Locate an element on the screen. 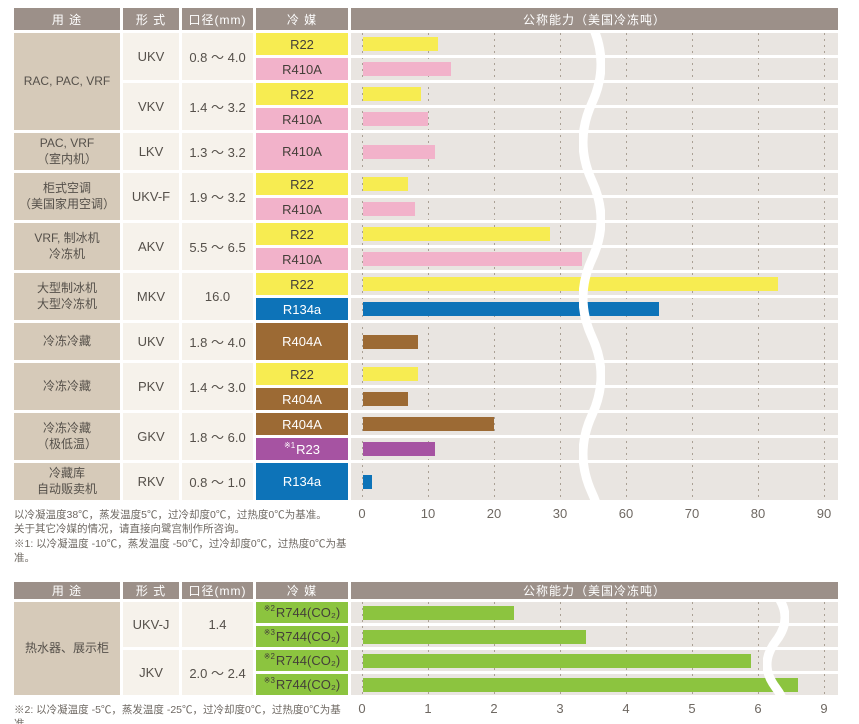 This screenshot has height=724, width=859. column-header-use: 用 途 is located at coordinates (67, 19).